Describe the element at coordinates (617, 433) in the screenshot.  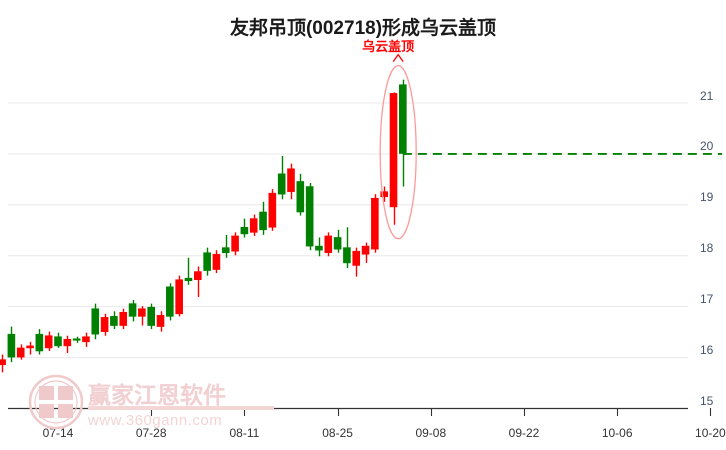
I see `x-axis-tick-label: 10-06` at that location.